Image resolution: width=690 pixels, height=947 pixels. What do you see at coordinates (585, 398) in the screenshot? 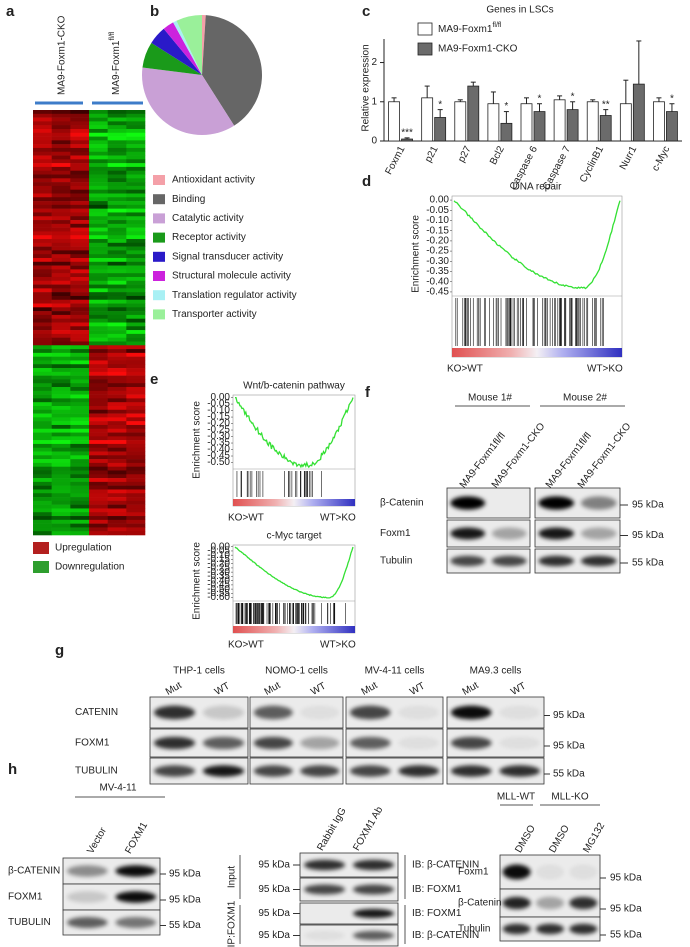
I see `group-label: Mouse 2#` at bounding box center [585, 398].